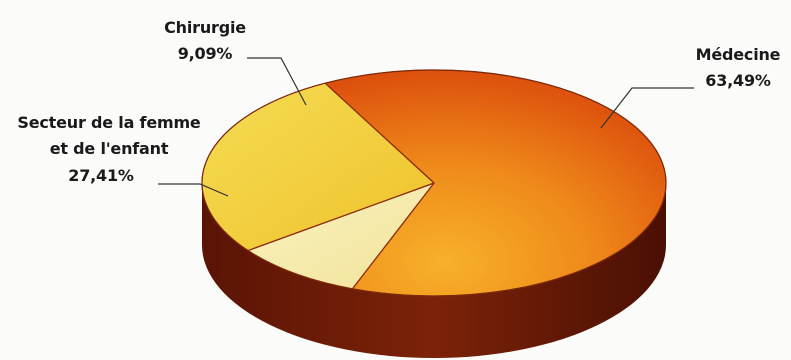  I want to click on slice-label-medecine: Médecine, so click(738, 54).